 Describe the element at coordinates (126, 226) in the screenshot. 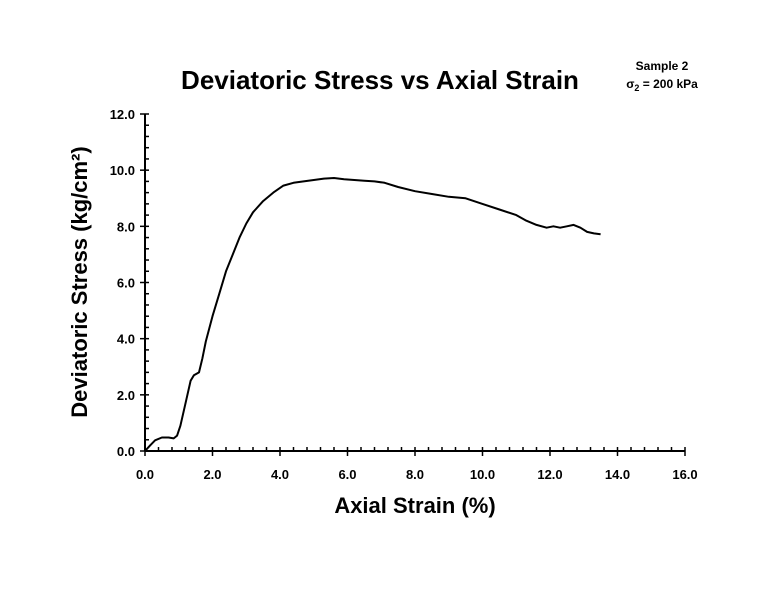

I see `y-tick-label: 8.0` at that location.